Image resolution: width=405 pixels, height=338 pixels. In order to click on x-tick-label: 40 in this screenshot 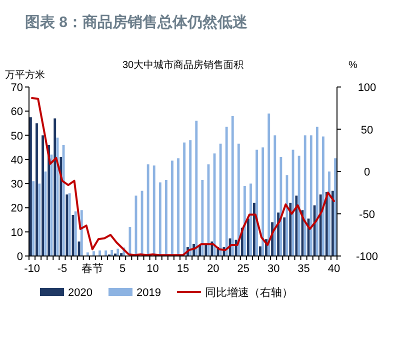, I will do `click(334, 269)`.